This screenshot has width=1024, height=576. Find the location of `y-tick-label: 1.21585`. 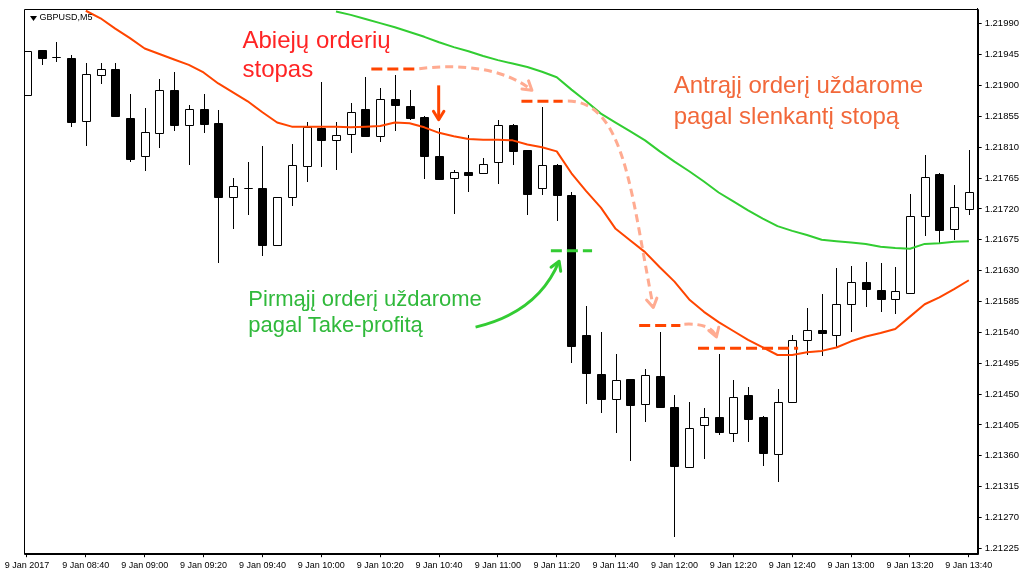

y-tick-label: 1.21585 is located at coordinates (1001, 301).